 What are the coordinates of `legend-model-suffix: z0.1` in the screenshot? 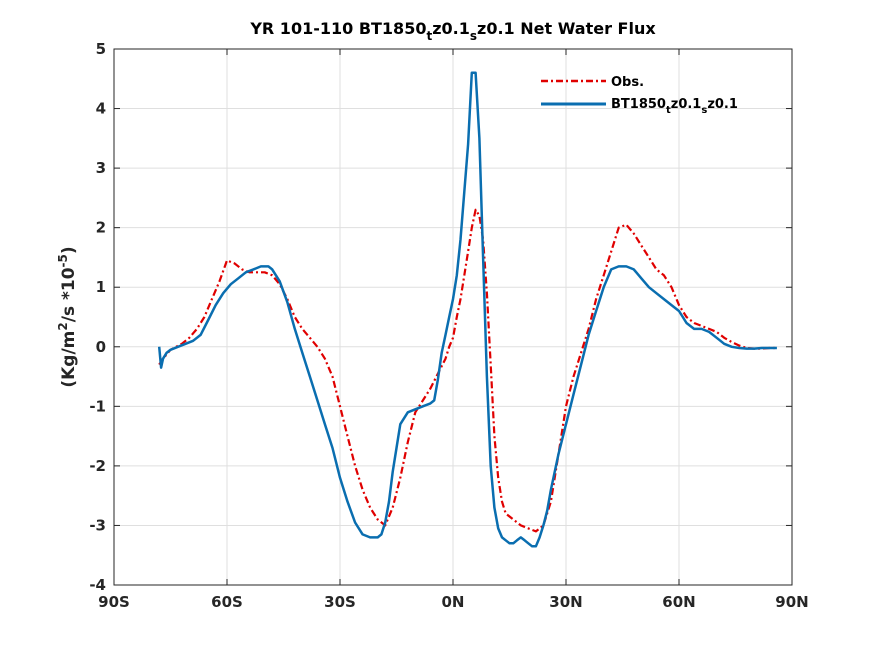 It's located at (722, 104).